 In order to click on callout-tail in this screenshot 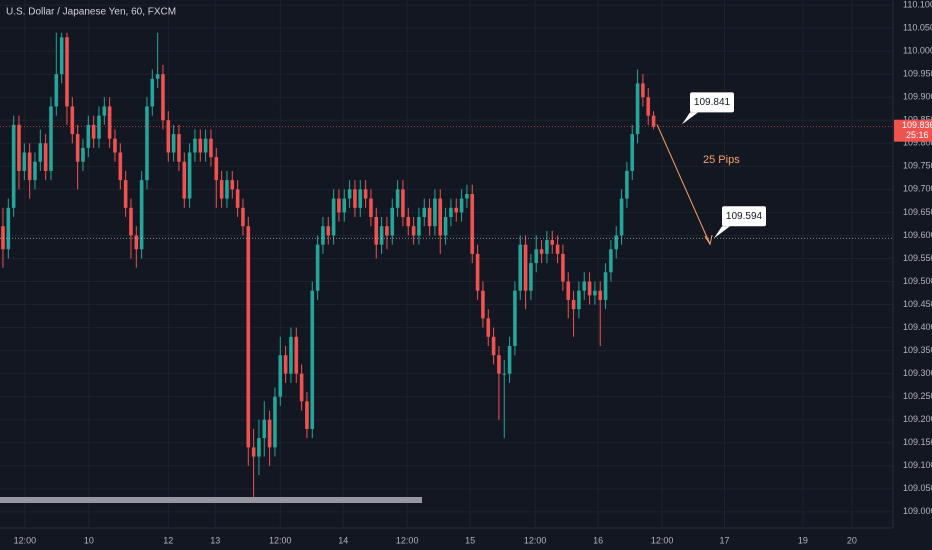, I will do `click(690, 118)`.